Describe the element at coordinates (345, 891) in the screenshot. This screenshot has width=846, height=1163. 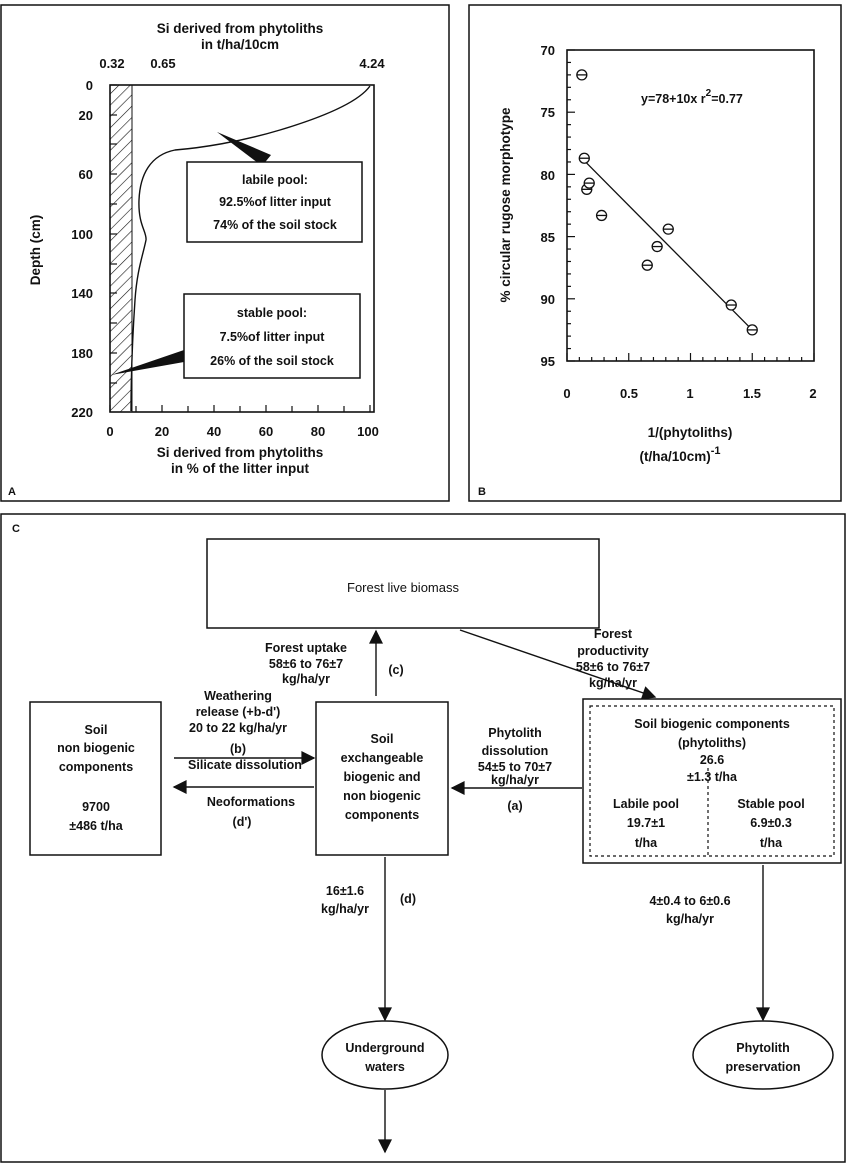
I see `leach-line-1: 16±1.6` at that location.